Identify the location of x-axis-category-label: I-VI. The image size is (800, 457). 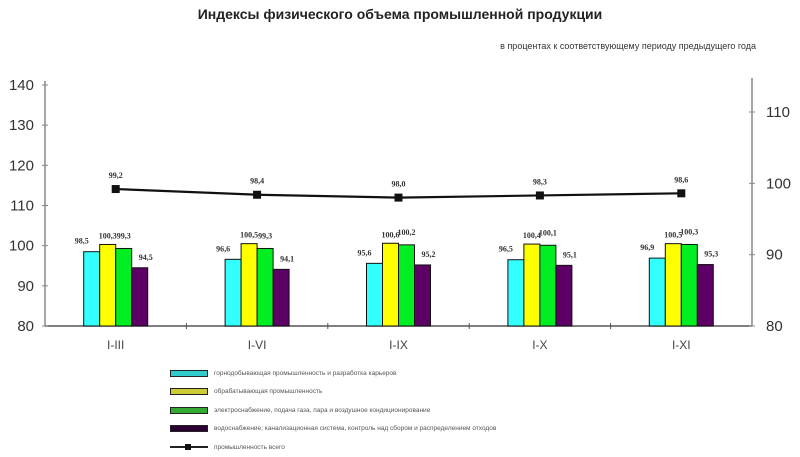
(257, 345).